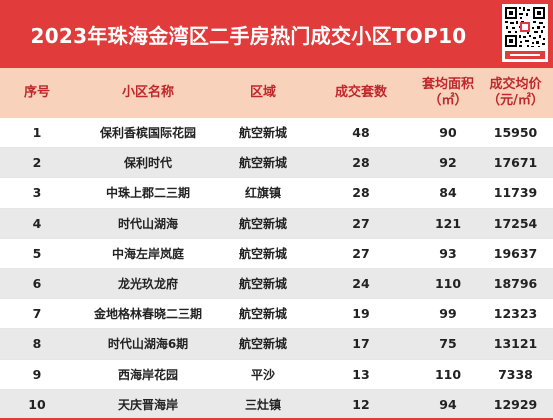 This screenshot has width=553, height=420. Describe the element at coordinates (37, 314) in the screenshot. I see `cell-rank: 7` at that location.